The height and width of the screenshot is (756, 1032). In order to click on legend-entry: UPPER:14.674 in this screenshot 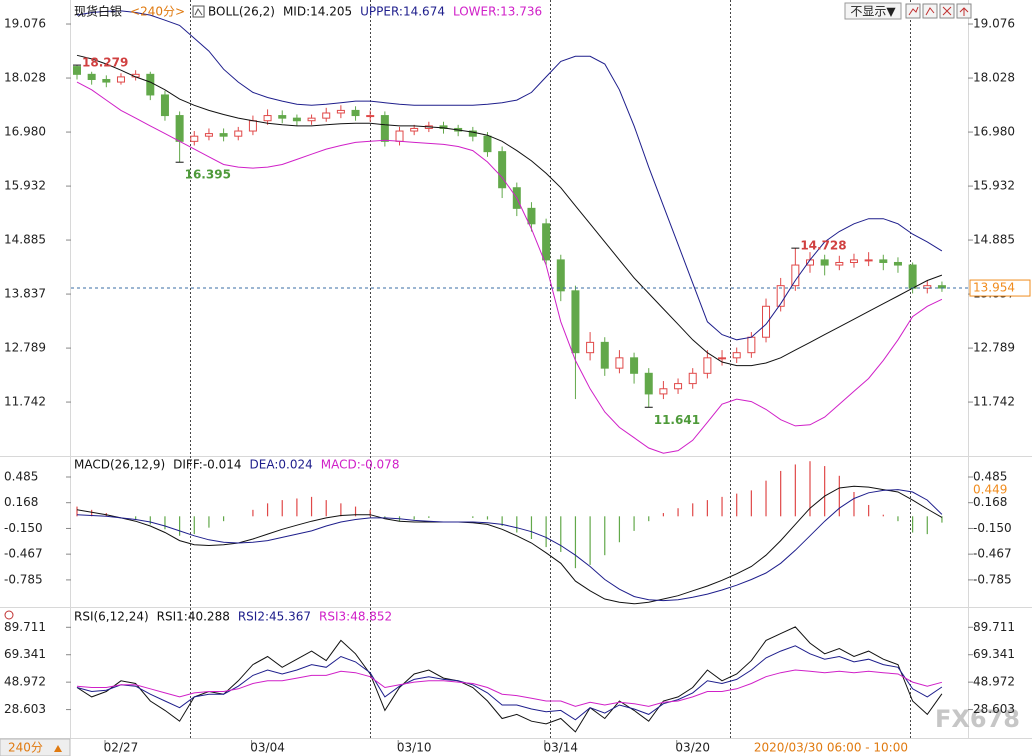, I will do `click(402, 12)`.